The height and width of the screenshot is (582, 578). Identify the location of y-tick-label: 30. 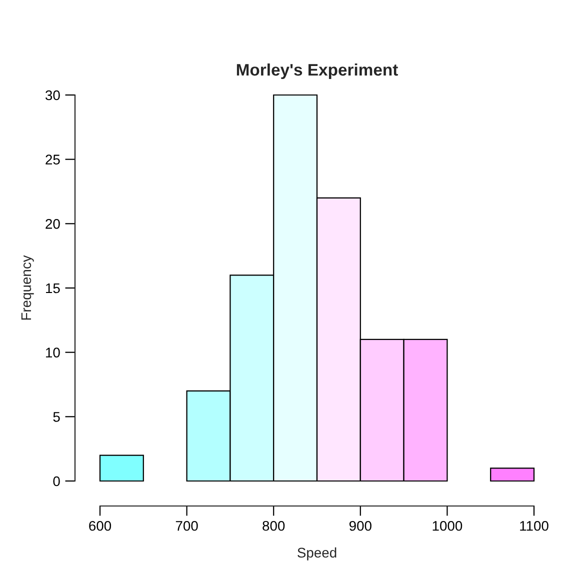
(53, 95).